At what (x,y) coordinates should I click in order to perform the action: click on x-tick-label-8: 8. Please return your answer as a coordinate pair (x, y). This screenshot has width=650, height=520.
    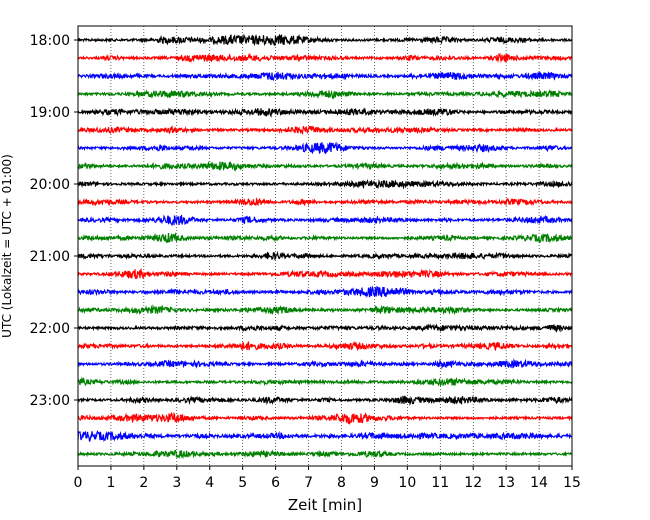
    Looking at the image, I should click on (341, 483).